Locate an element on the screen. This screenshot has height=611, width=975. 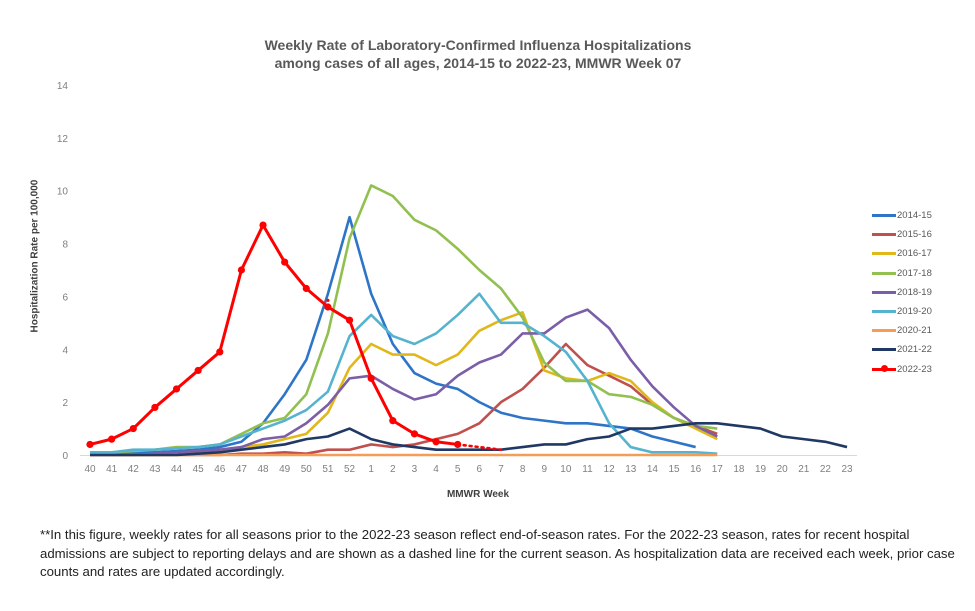
x-tick-label: 23 is located at coordinates (847, 469).